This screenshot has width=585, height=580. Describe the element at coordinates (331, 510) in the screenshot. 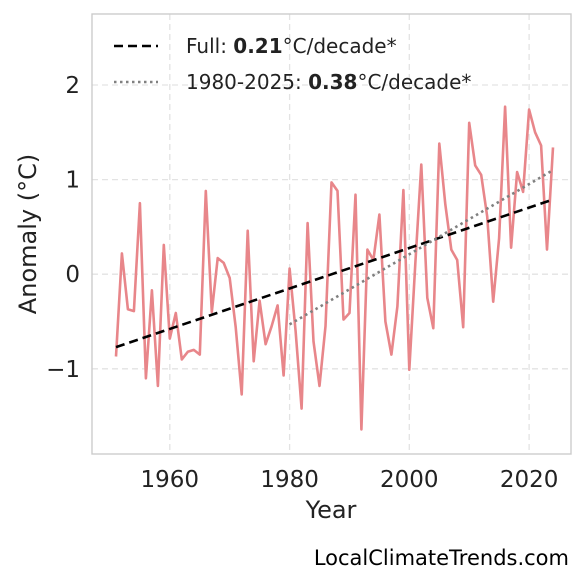

I see `x-axis-title: Year` at that location.